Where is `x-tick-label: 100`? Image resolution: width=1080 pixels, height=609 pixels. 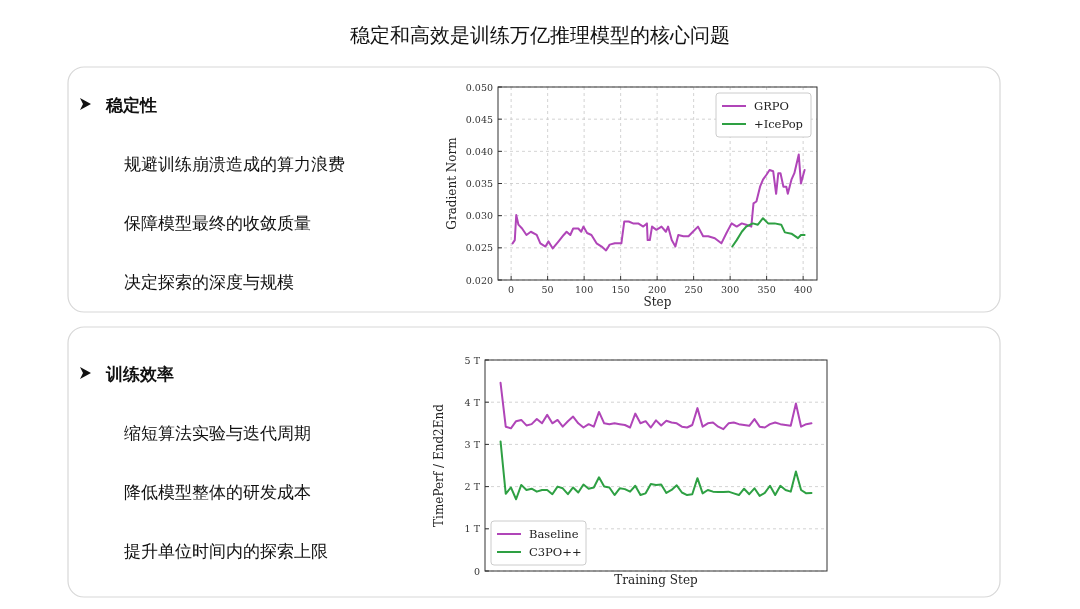
x-tick-label: 100 is located at coordinates (584, 289).